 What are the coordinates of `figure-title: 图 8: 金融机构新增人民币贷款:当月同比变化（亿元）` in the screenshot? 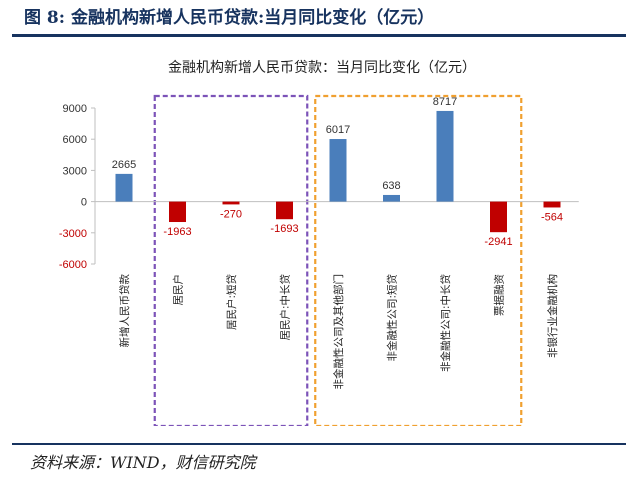 It's located at (229, 18).